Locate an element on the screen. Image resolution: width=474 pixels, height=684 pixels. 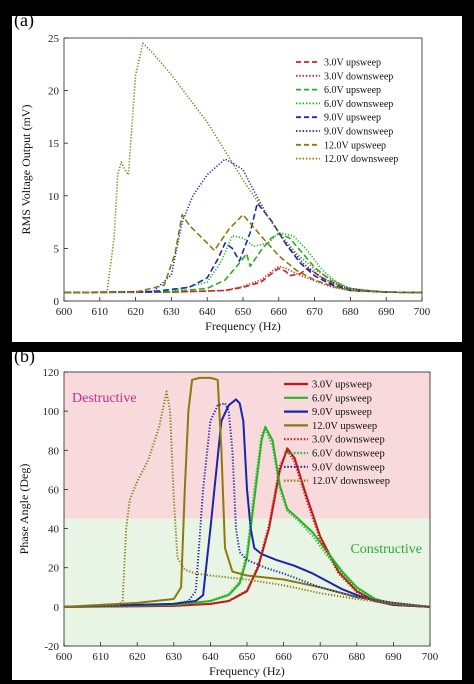
y-tick-label: 80 is located at coordinates (54, 451).